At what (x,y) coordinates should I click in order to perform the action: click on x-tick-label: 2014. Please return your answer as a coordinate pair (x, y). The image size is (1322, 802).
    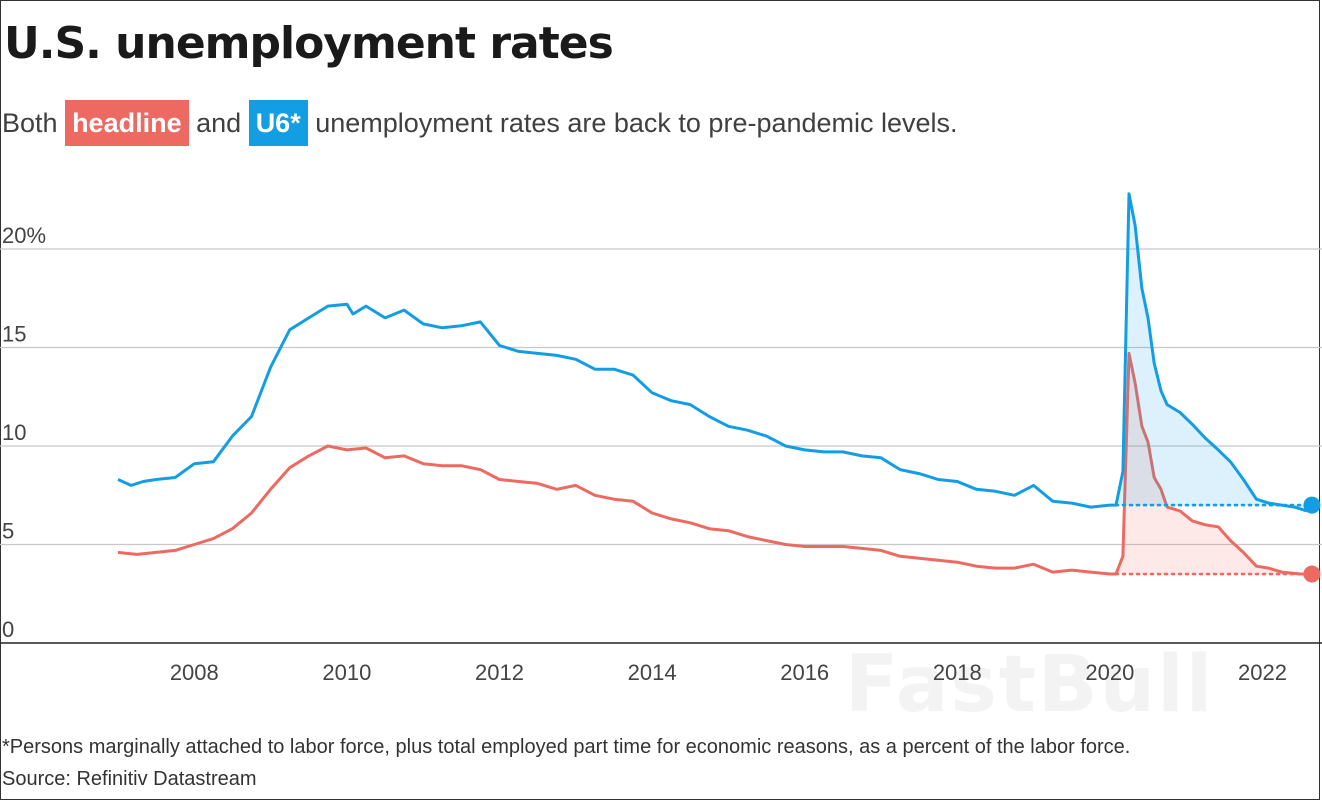
    Looking at the image, I should click on (652, 672).